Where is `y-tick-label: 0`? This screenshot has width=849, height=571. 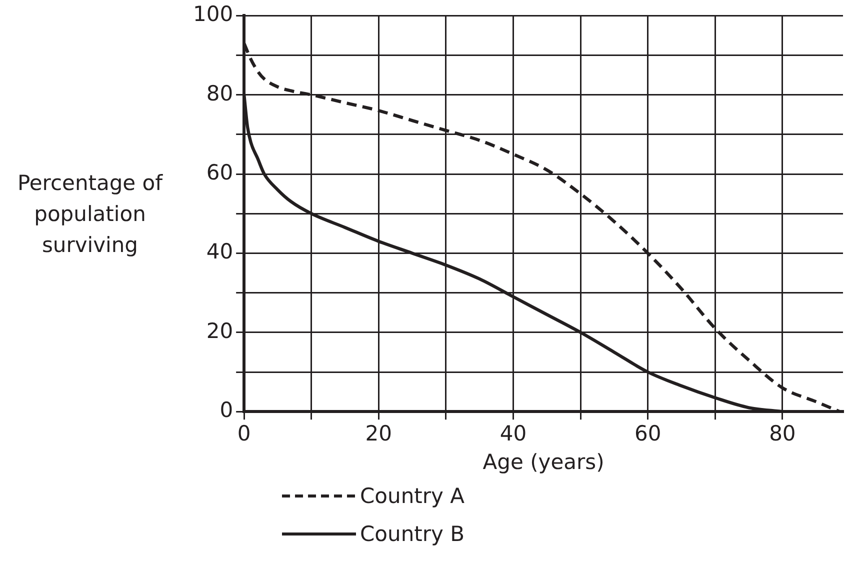
y-tick-label: 0 is located at coordinates (227, 410).